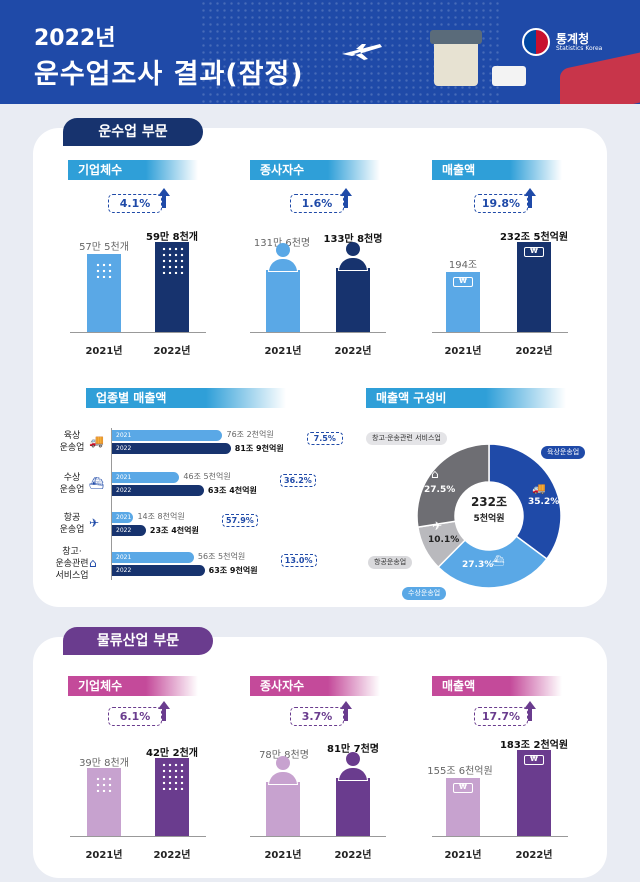 This screenshot has width=640, height=882. What do you see at coordinates (172, 237) in the screenshot?
I see `transport-establishments-2022-value: 59만 8천개` at bounding box center [172, 237].